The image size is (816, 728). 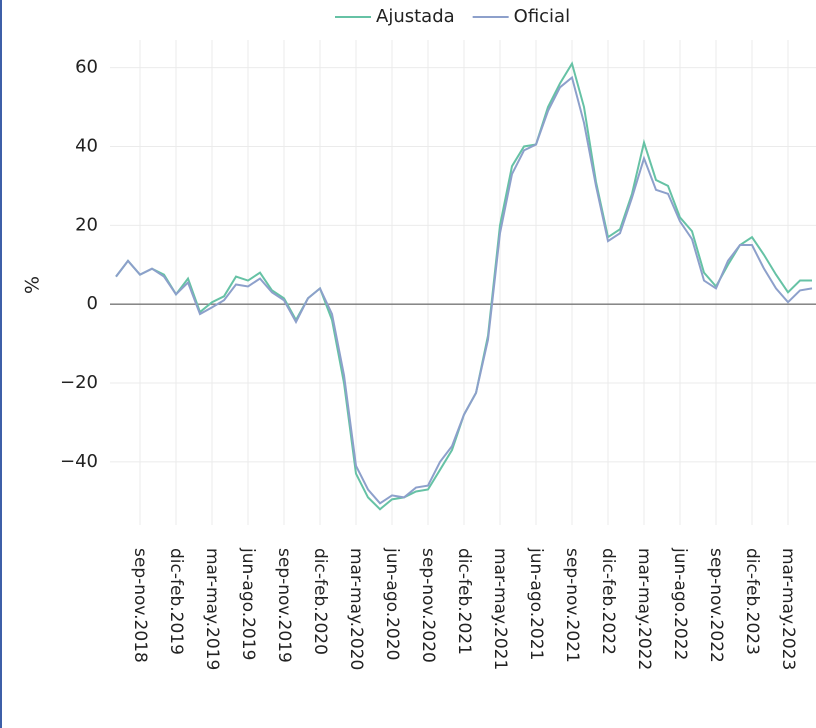 What do you see at coordinates (86, 67) in the screenshot?
I see `y-tick-label: 60` at bounding box center [86, 67].